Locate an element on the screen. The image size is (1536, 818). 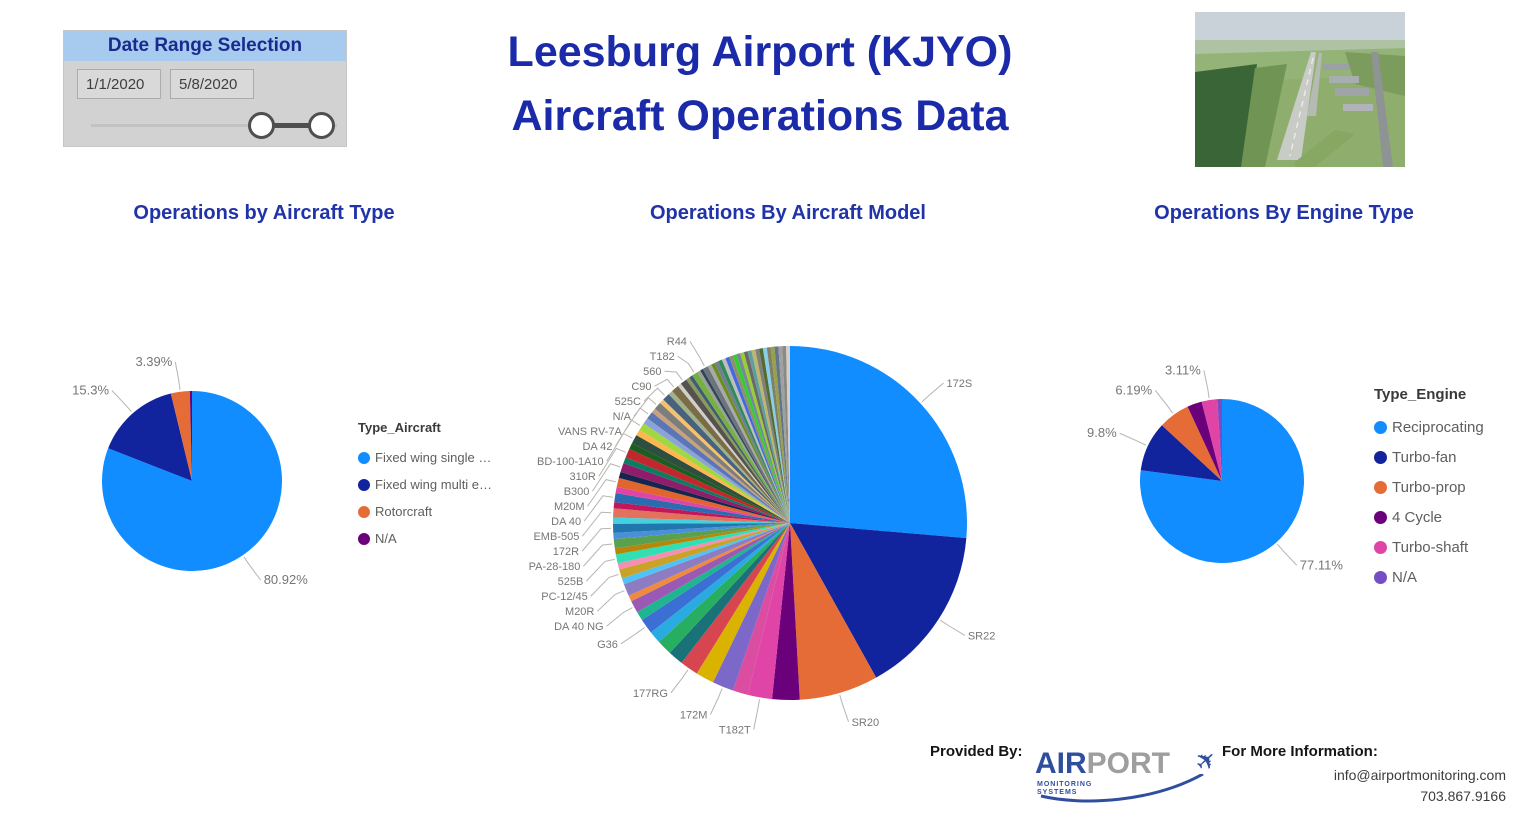
pie-slice-VANS RV-7A is located at coordinates (718, 467).